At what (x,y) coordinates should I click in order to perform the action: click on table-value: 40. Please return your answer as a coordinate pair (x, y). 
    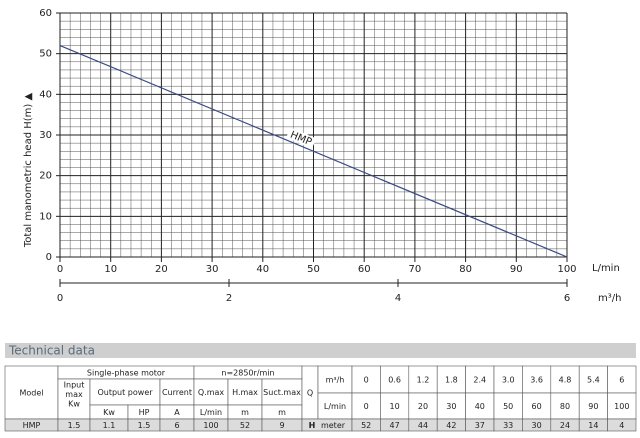
    Looking at the image, I should click on (480, 406).